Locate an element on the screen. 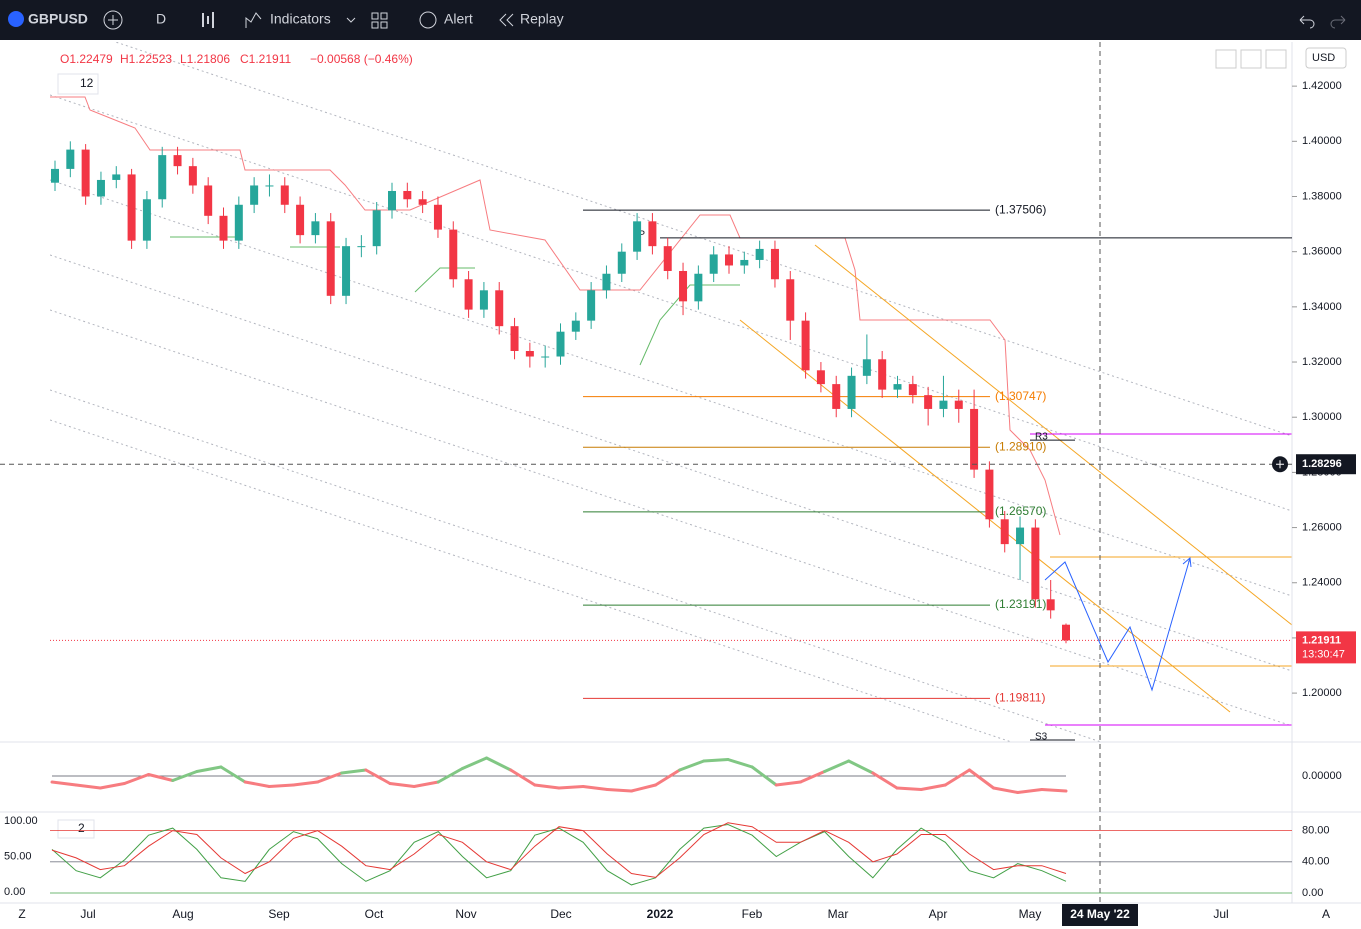 The height and width of the screenshot is (929, 1361). corner-right: A is located at coordinates (1326, 914).